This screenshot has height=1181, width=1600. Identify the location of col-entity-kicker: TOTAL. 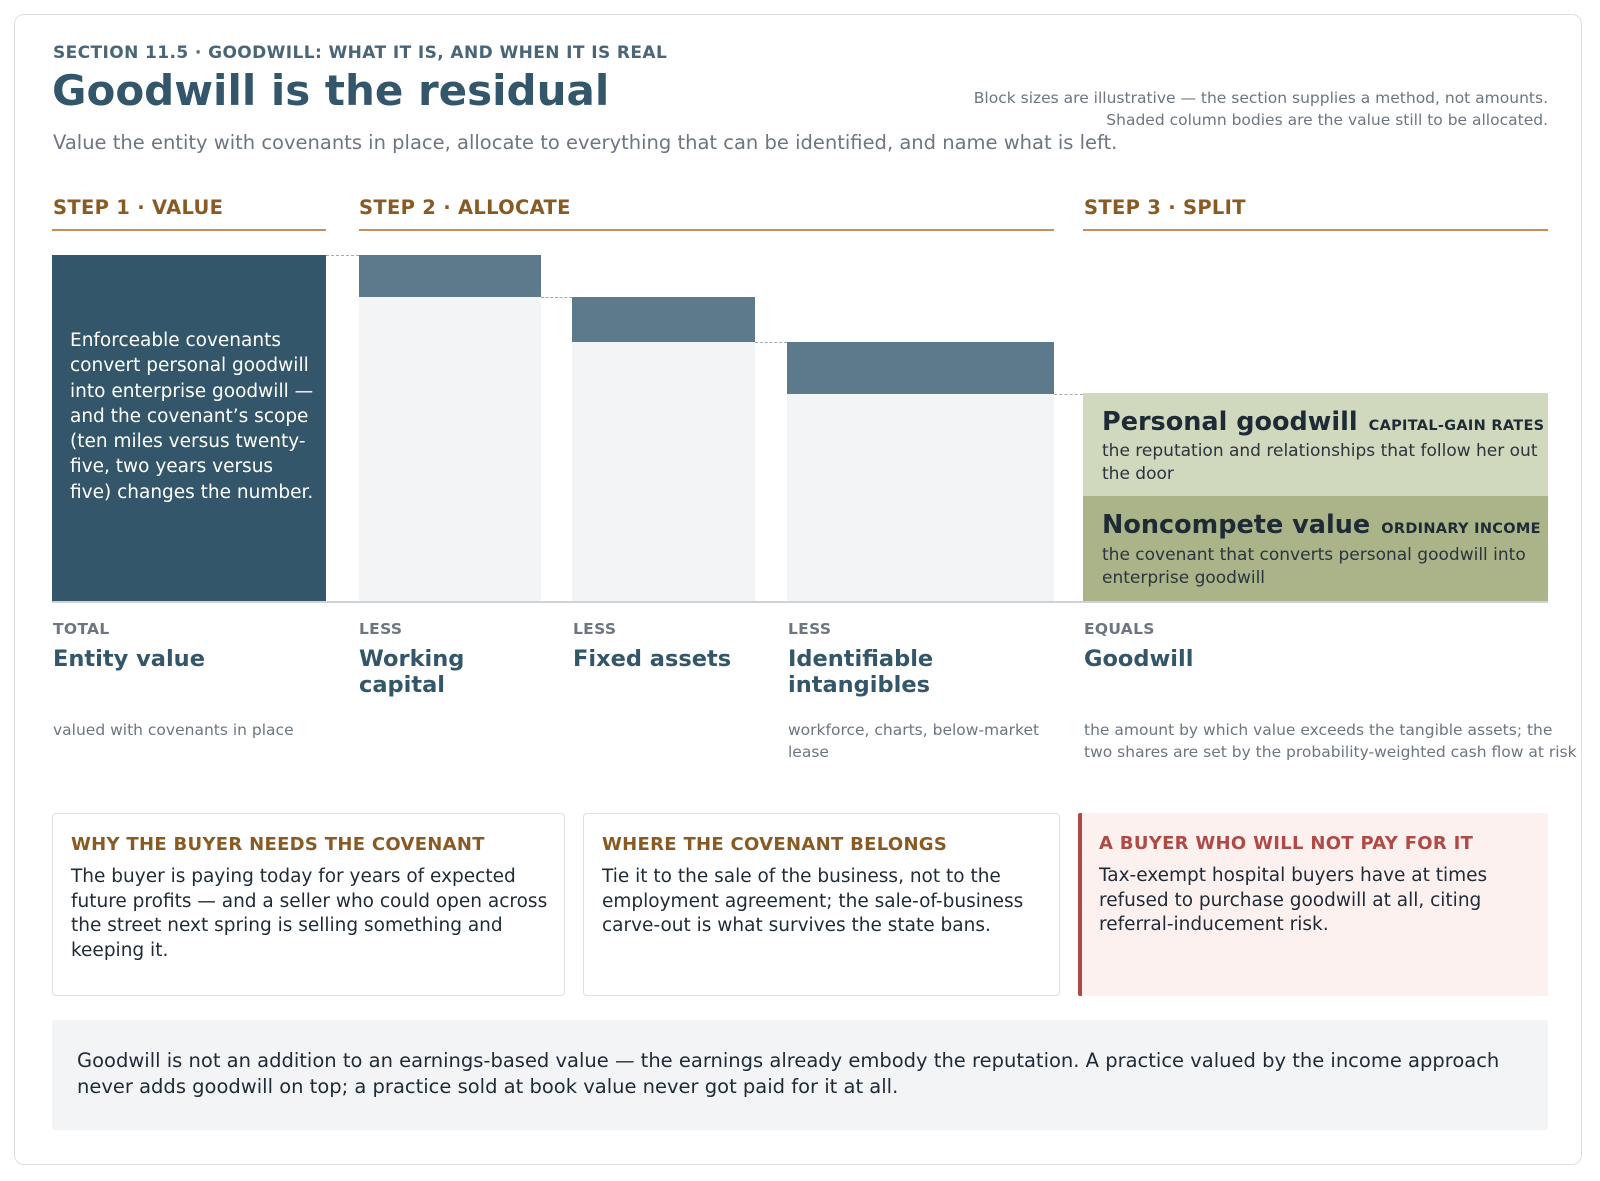
(81, 629).